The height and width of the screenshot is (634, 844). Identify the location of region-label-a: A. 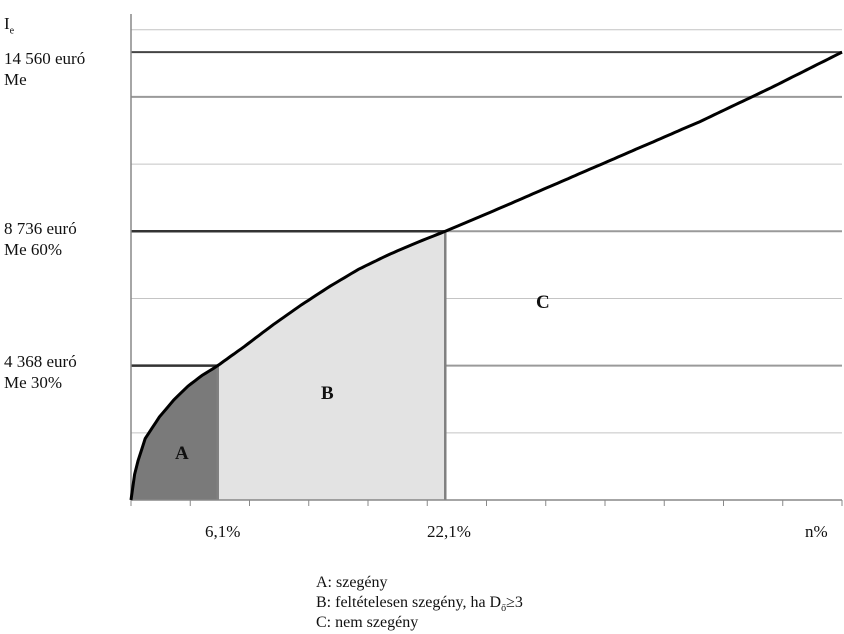
(182, 453).